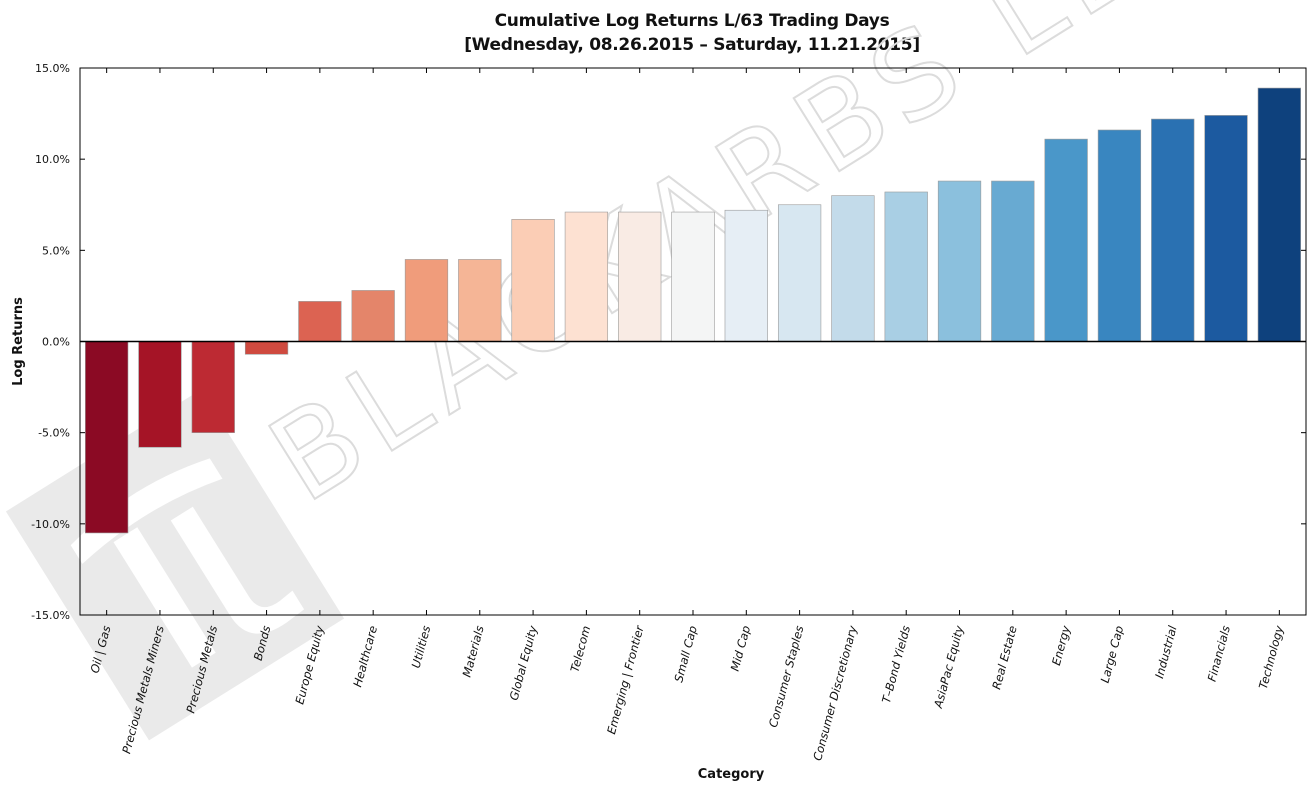  What do you see at coordinates (421, 646) in the screenshot?
I see `x-tick-label: Utilities` at bounding box center [421, 646].